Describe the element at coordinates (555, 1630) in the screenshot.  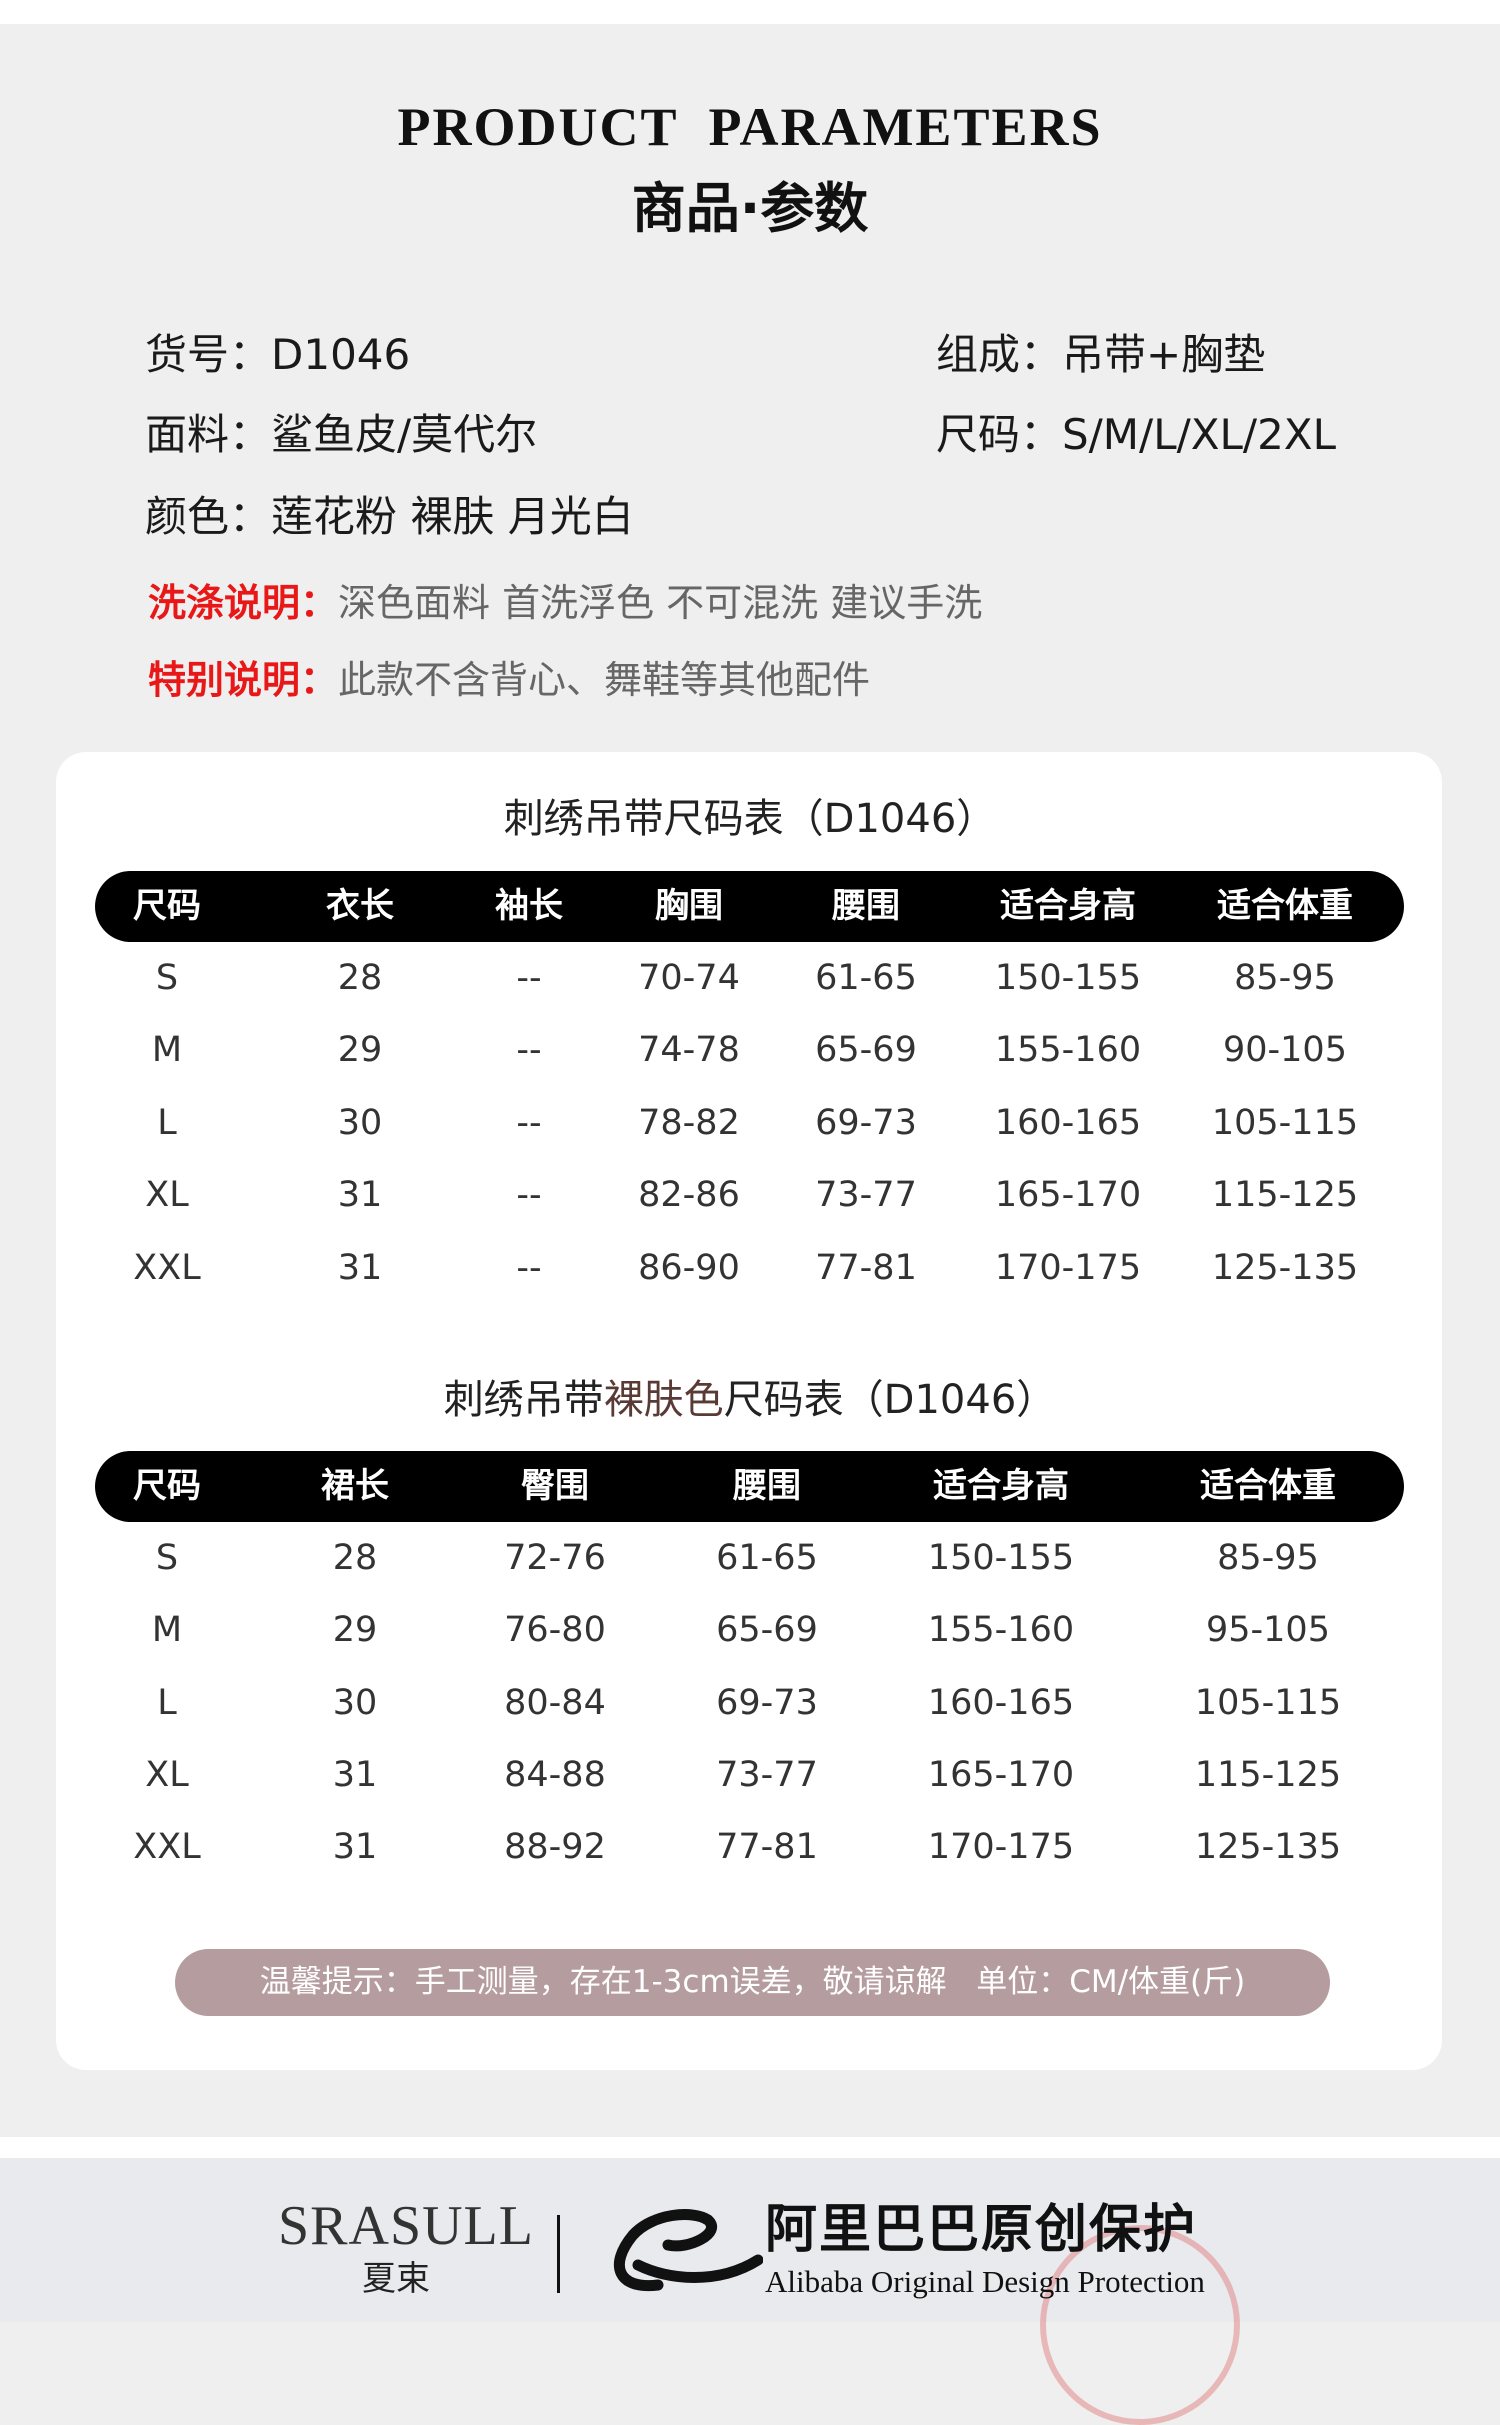
I see `table-cell: 76-80` at that location.